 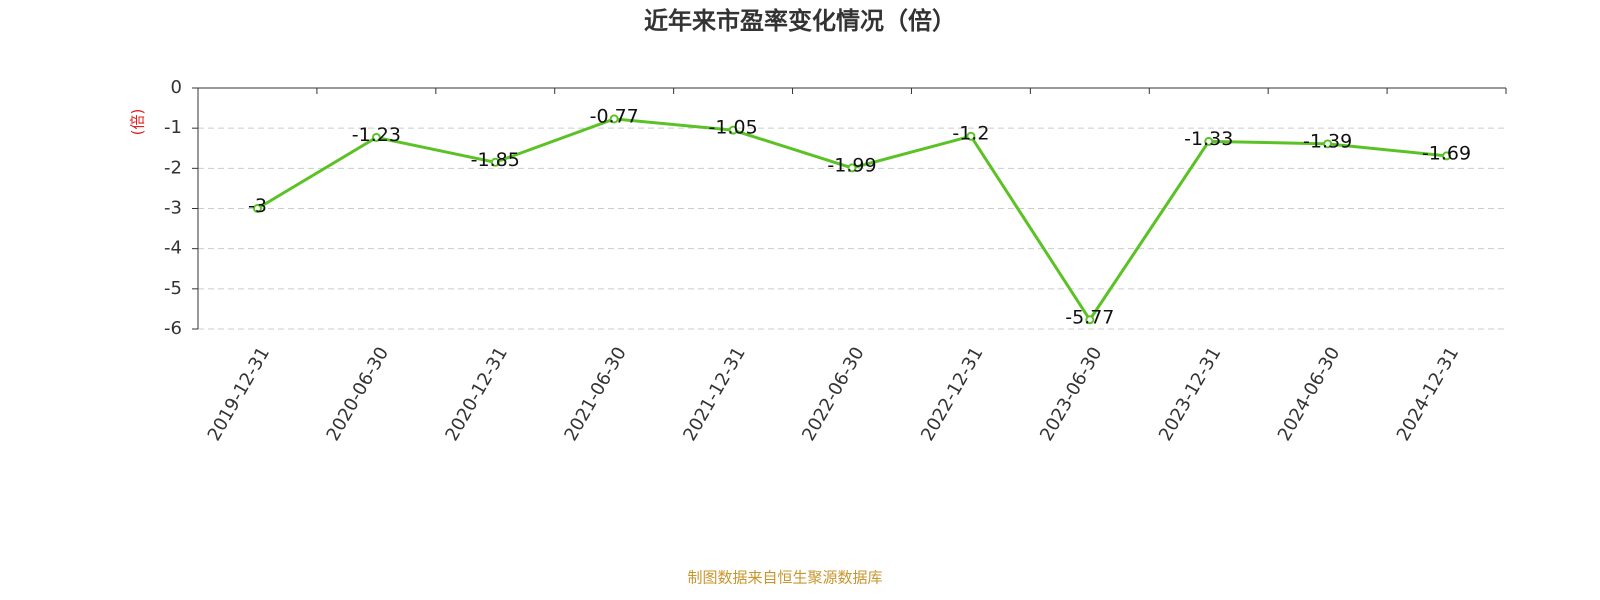 What do you see at coordinates (173, 127) in the screenshot?
I see `y-tick-label: -1` at bounding box center [173, 127].